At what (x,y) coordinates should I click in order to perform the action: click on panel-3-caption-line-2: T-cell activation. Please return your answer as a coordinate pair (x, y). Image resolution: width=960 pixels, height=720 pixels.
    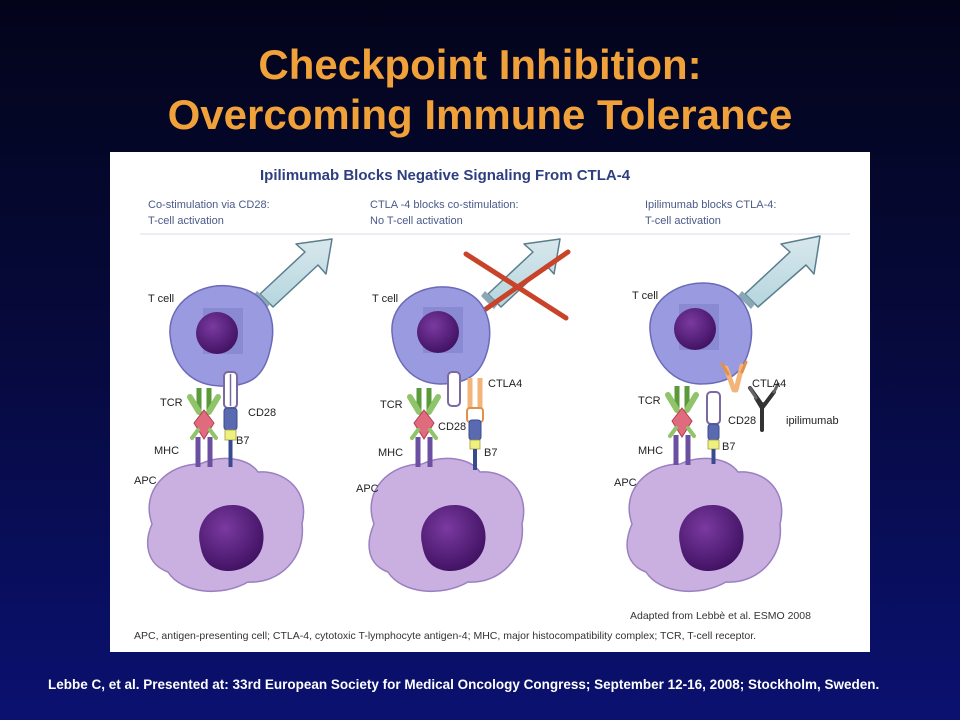
    Looking at the image, I should click on (683, 221).